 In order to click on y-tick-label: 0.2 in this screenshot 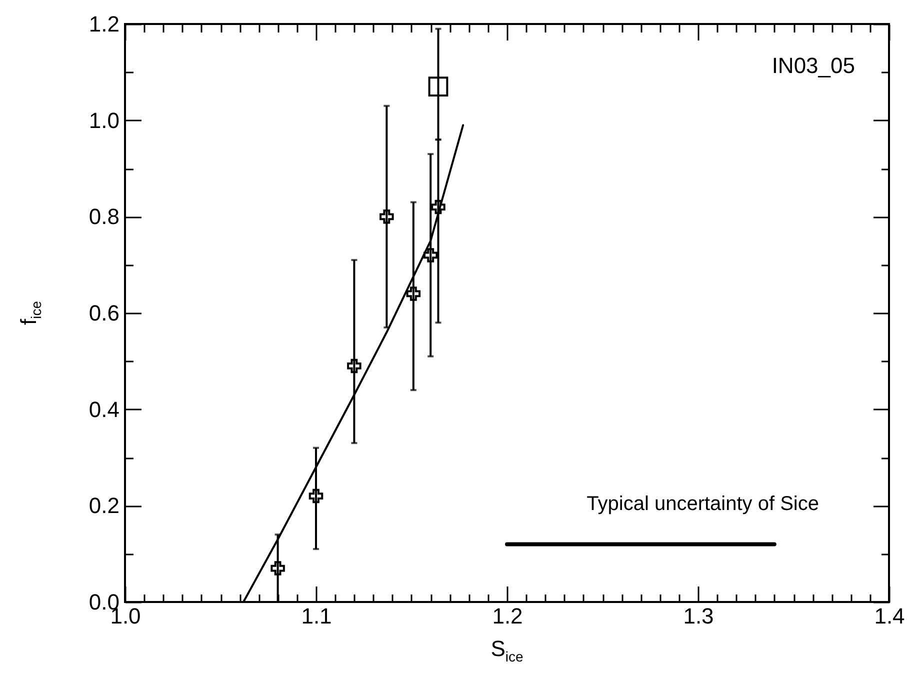, I will do `click(104, 505)`.